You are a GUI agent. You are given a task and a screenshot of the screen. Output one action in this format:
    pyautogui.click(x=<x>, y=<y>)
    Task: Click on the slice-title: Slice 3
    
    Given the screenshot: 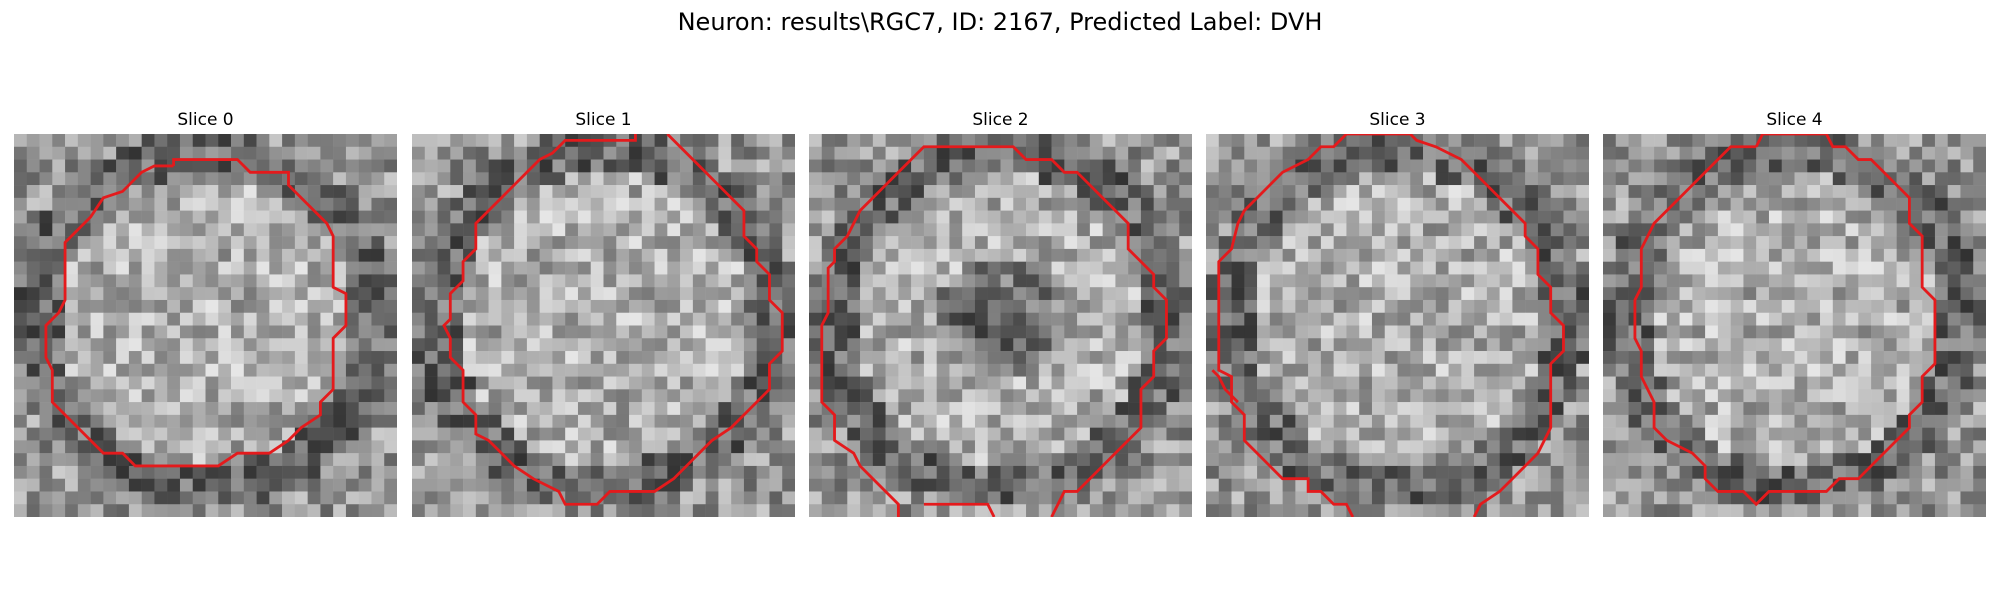 What is the action you would take?
    pyautogui.click(x=1397, y=120)
    